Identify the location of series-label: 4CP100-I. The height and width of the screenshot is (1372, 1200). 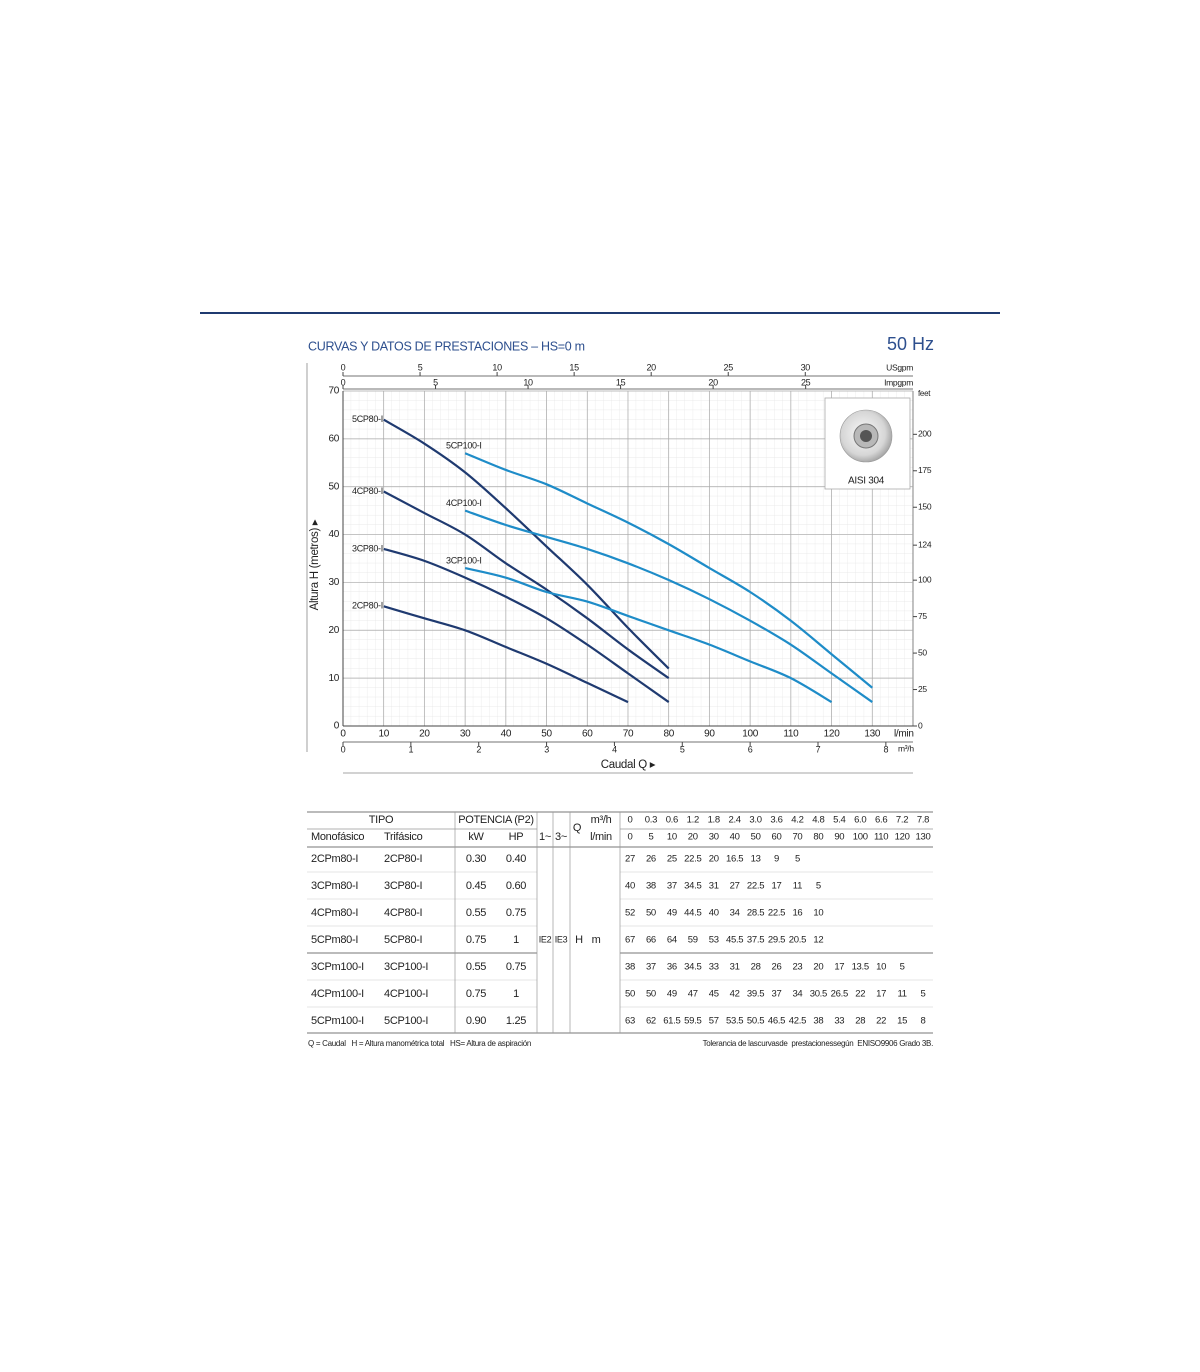
(464, 503).